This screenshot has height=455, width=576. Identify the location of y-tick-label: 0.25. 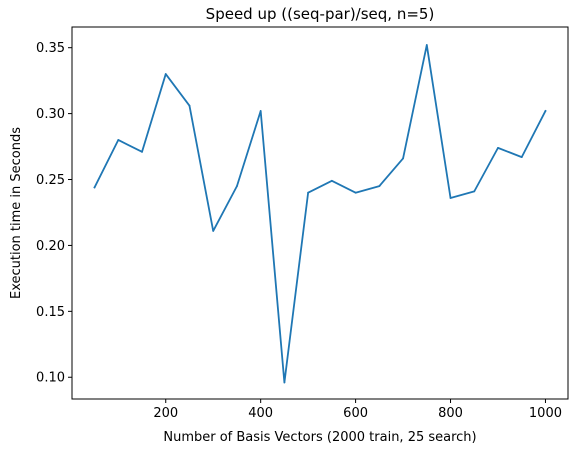
(50, 180).